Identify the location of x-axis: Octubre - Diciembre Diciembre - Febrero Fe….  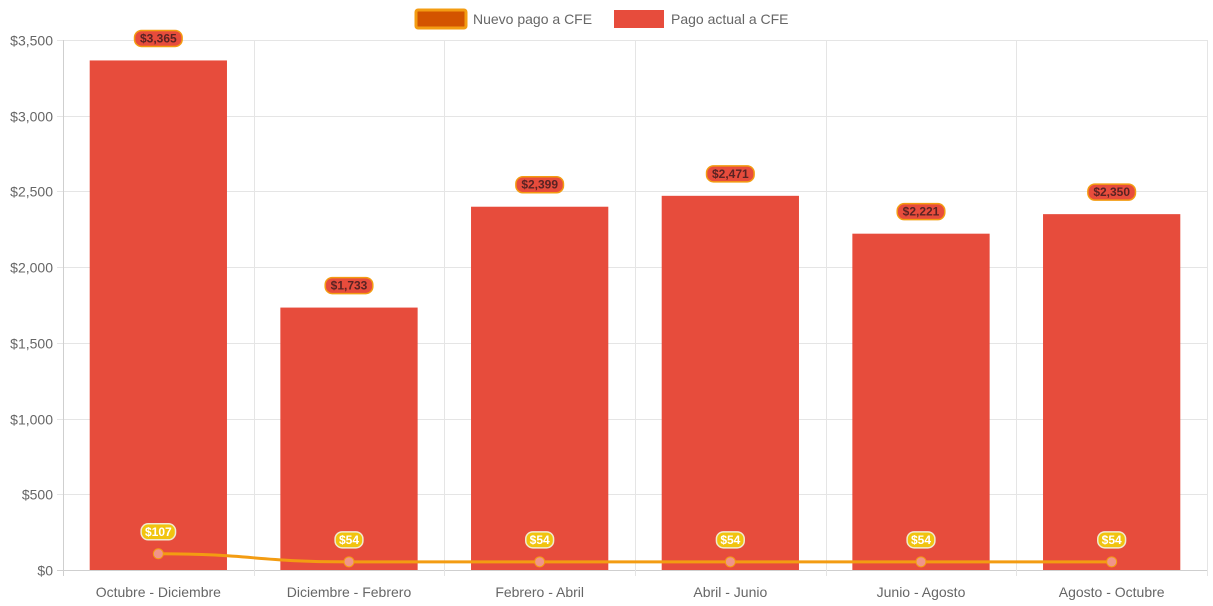
(630, 592).